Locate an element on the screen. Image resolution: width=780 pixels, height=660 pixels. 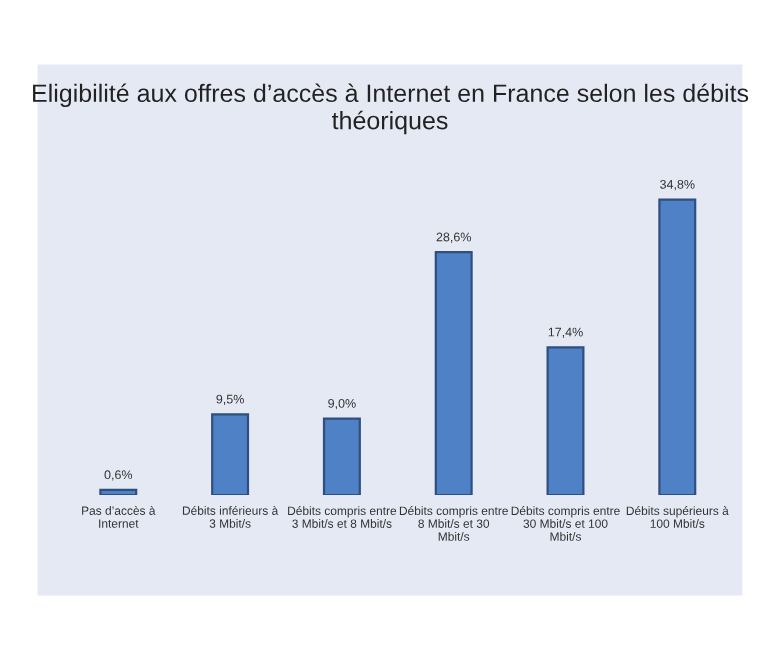
chart-title: Eligibilité aux offres d’accès à Internet en France selon les débits théoriques is located at coordinates (391, 109).